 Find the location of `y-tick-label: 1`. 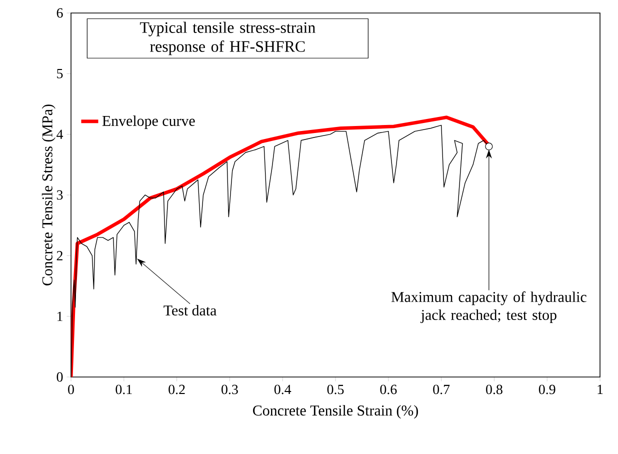

y-tick-label: 1 is located at coordinates (59, 316).